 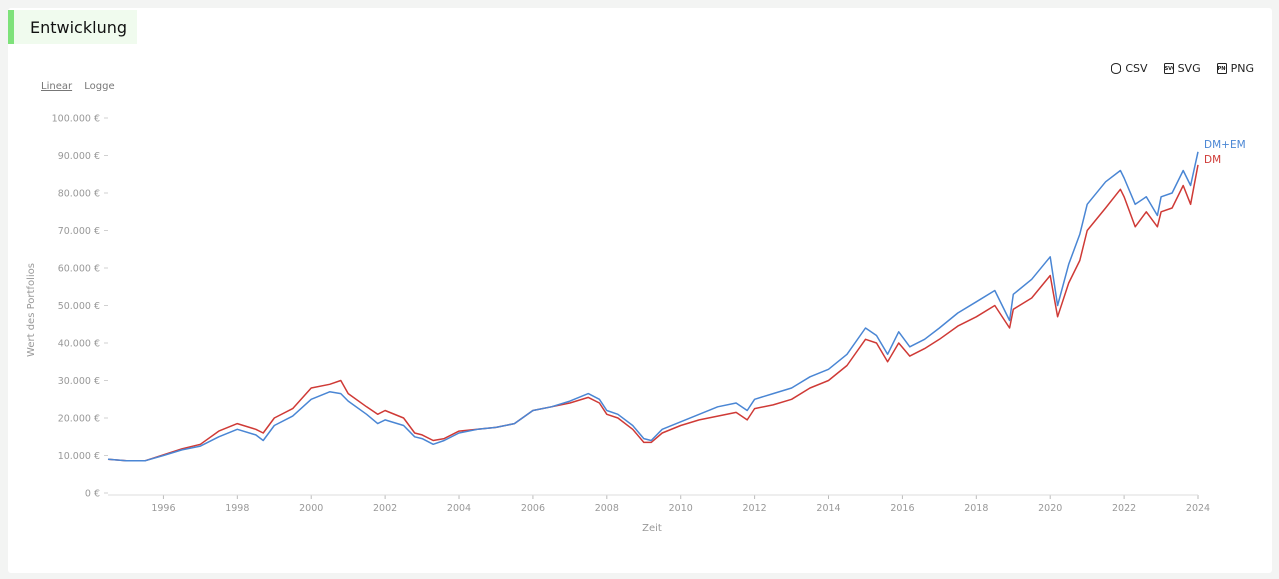 I want to click on legend-label: DM, so click(x=1212, y=160).